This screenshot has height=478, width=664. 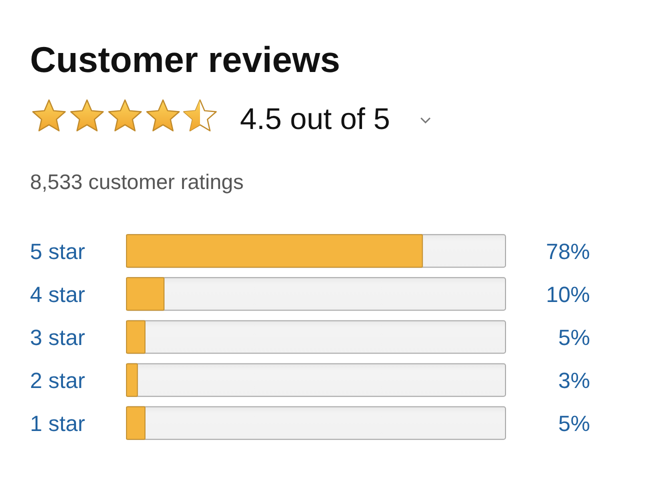 What do you see at coordinates (58, 251) in the screenshot?
I see `y-tick-label: 5 star` at bounding box center [58, 251].